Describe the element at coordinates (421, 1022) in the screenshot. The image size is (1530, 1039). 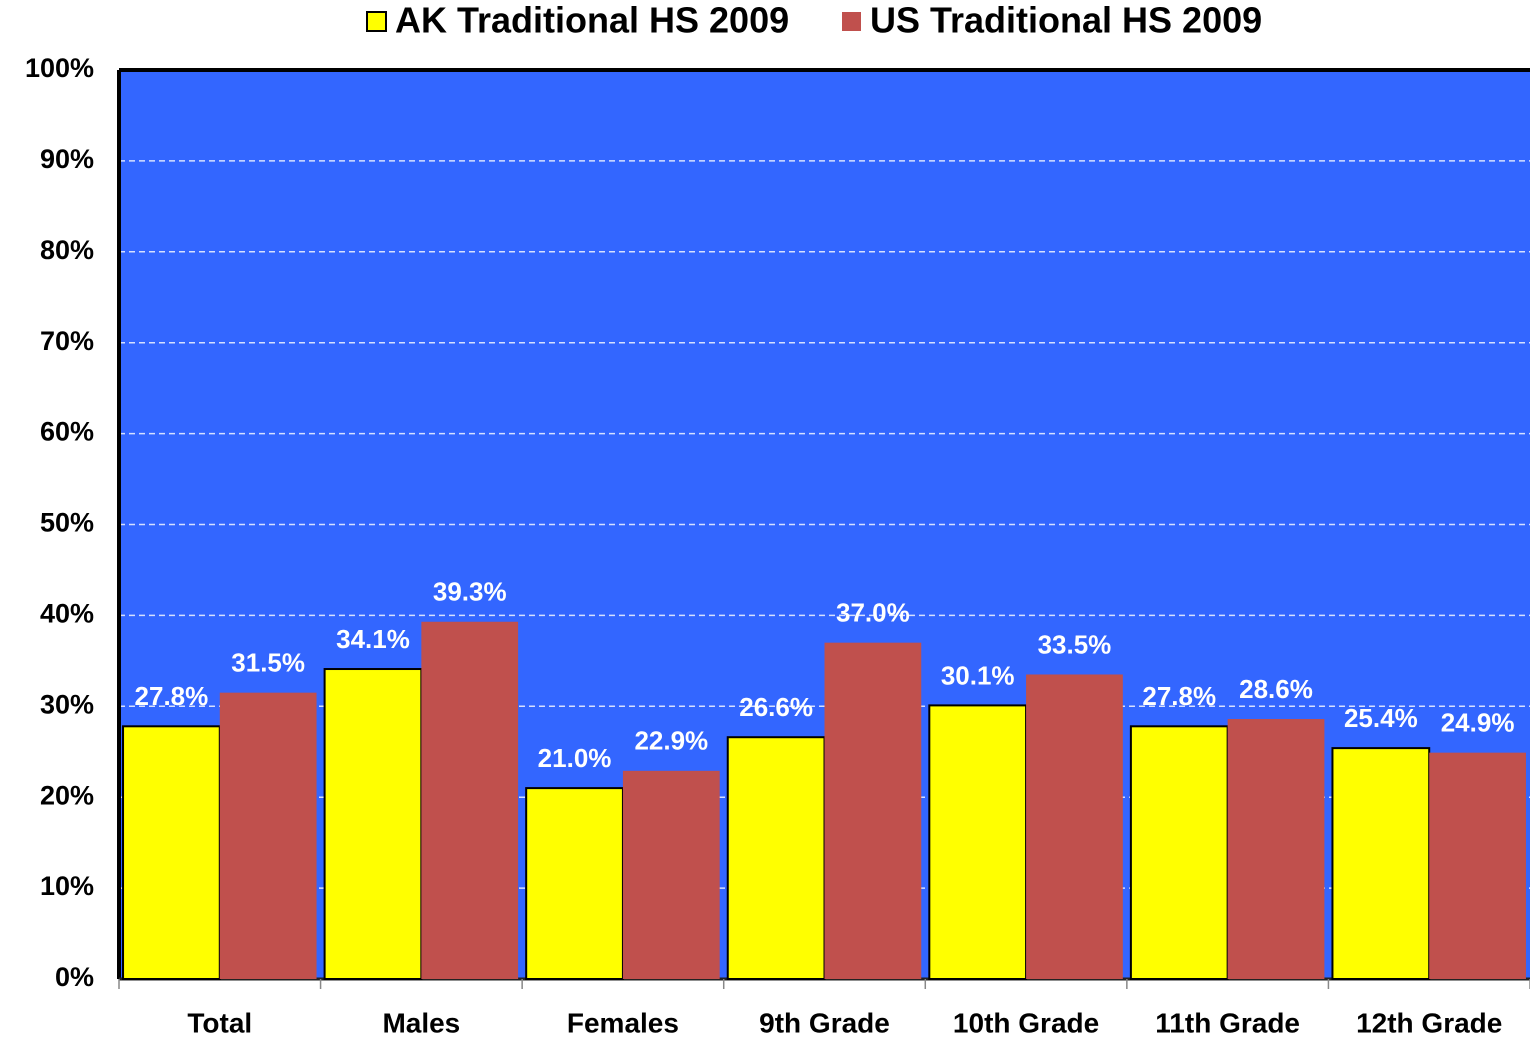
I see `x-tick-label: Males` at that location.